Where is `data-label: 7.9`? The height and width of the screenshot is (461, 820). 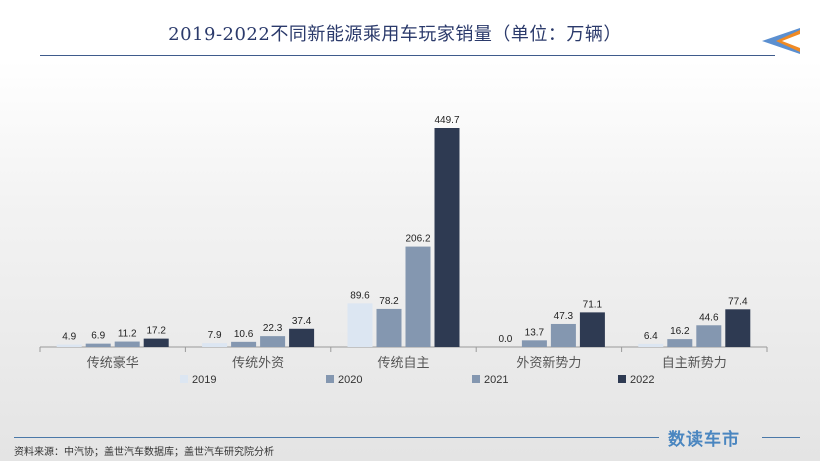
data-label: 7.9 is located at coordinates (215, 335).